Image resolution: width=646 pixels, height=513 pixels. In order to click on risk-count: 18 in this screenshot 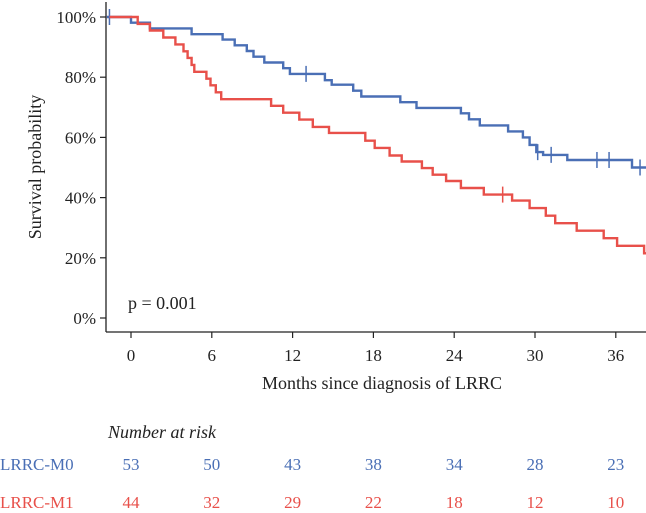, I will do `click(454, 502)`.